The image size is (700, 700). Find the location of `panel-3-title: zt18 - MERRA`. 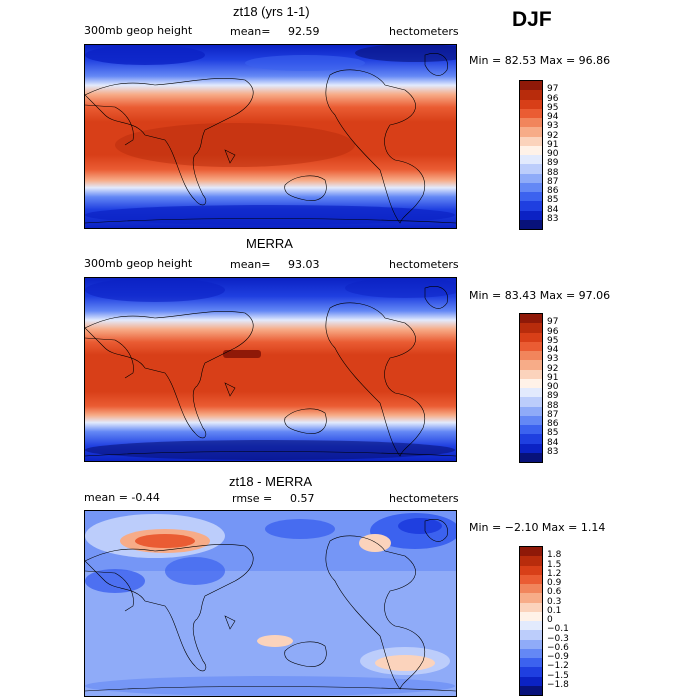

panel-3-title: zt18 - MERRA is located at coordinates (271, 481).